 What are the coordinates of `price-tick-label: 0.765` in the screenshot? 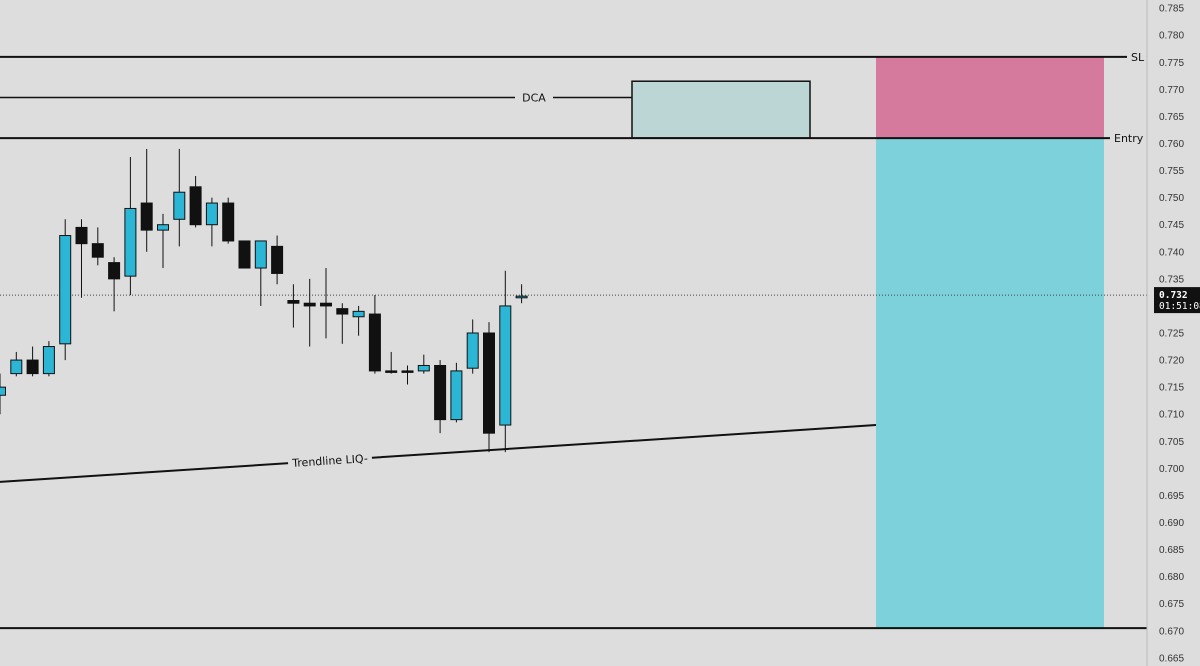 It's located at (1171, 117).